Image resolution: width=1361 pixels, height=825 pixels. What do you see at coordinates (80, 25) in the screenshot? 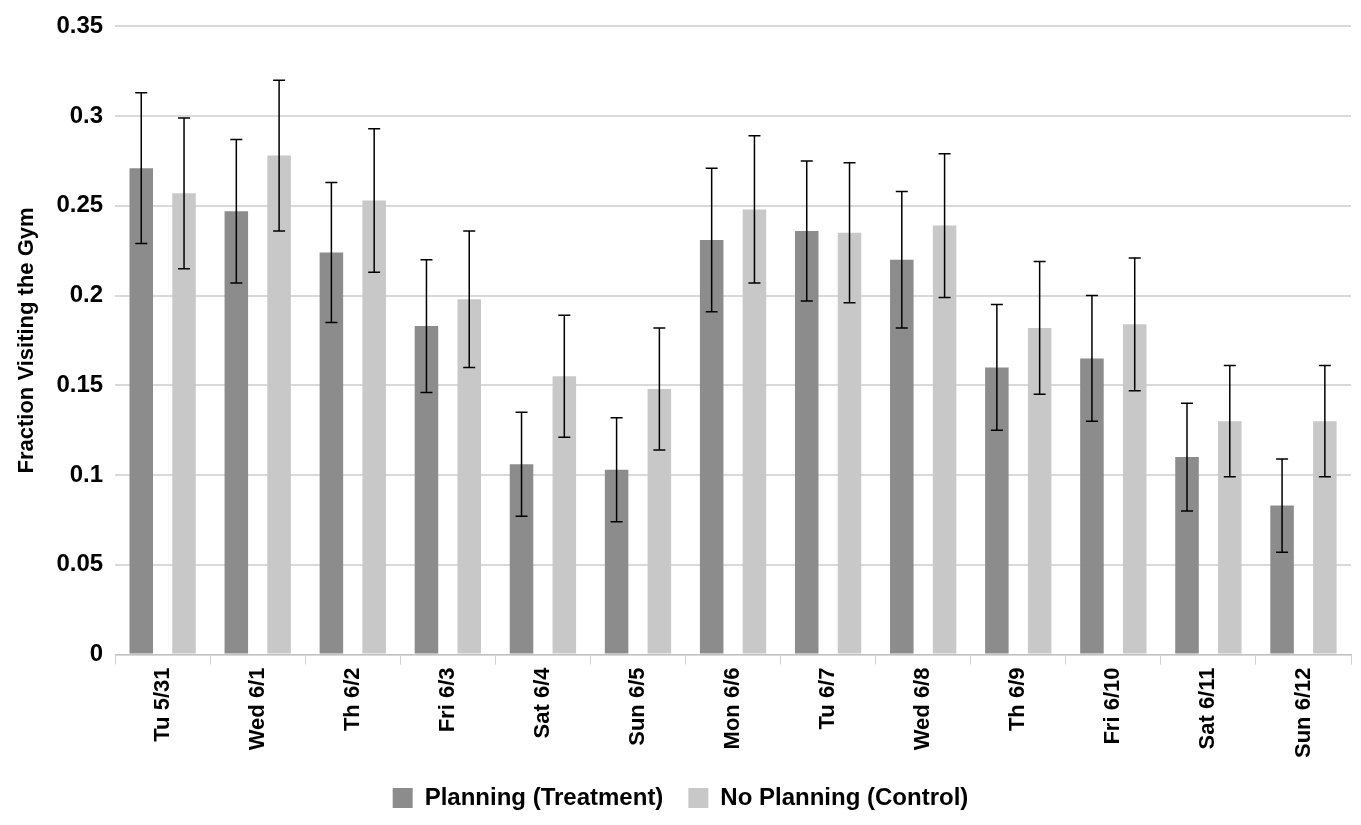
I see `y-tick-label: 0.35` at bounding box center [80, 25].